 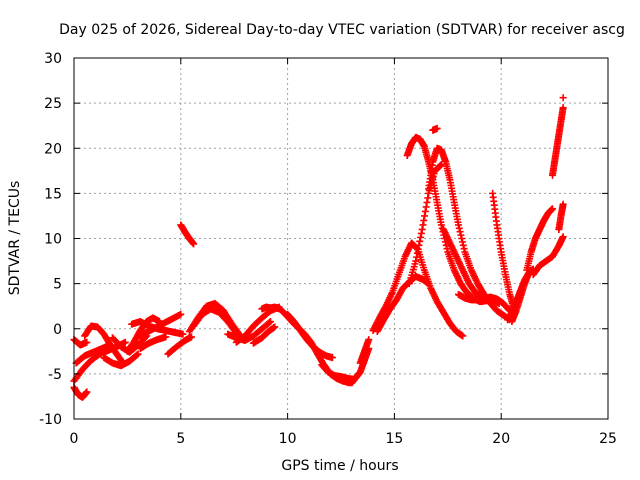 I want to click on y-tick-label: 5, so click(x=57, y=285).